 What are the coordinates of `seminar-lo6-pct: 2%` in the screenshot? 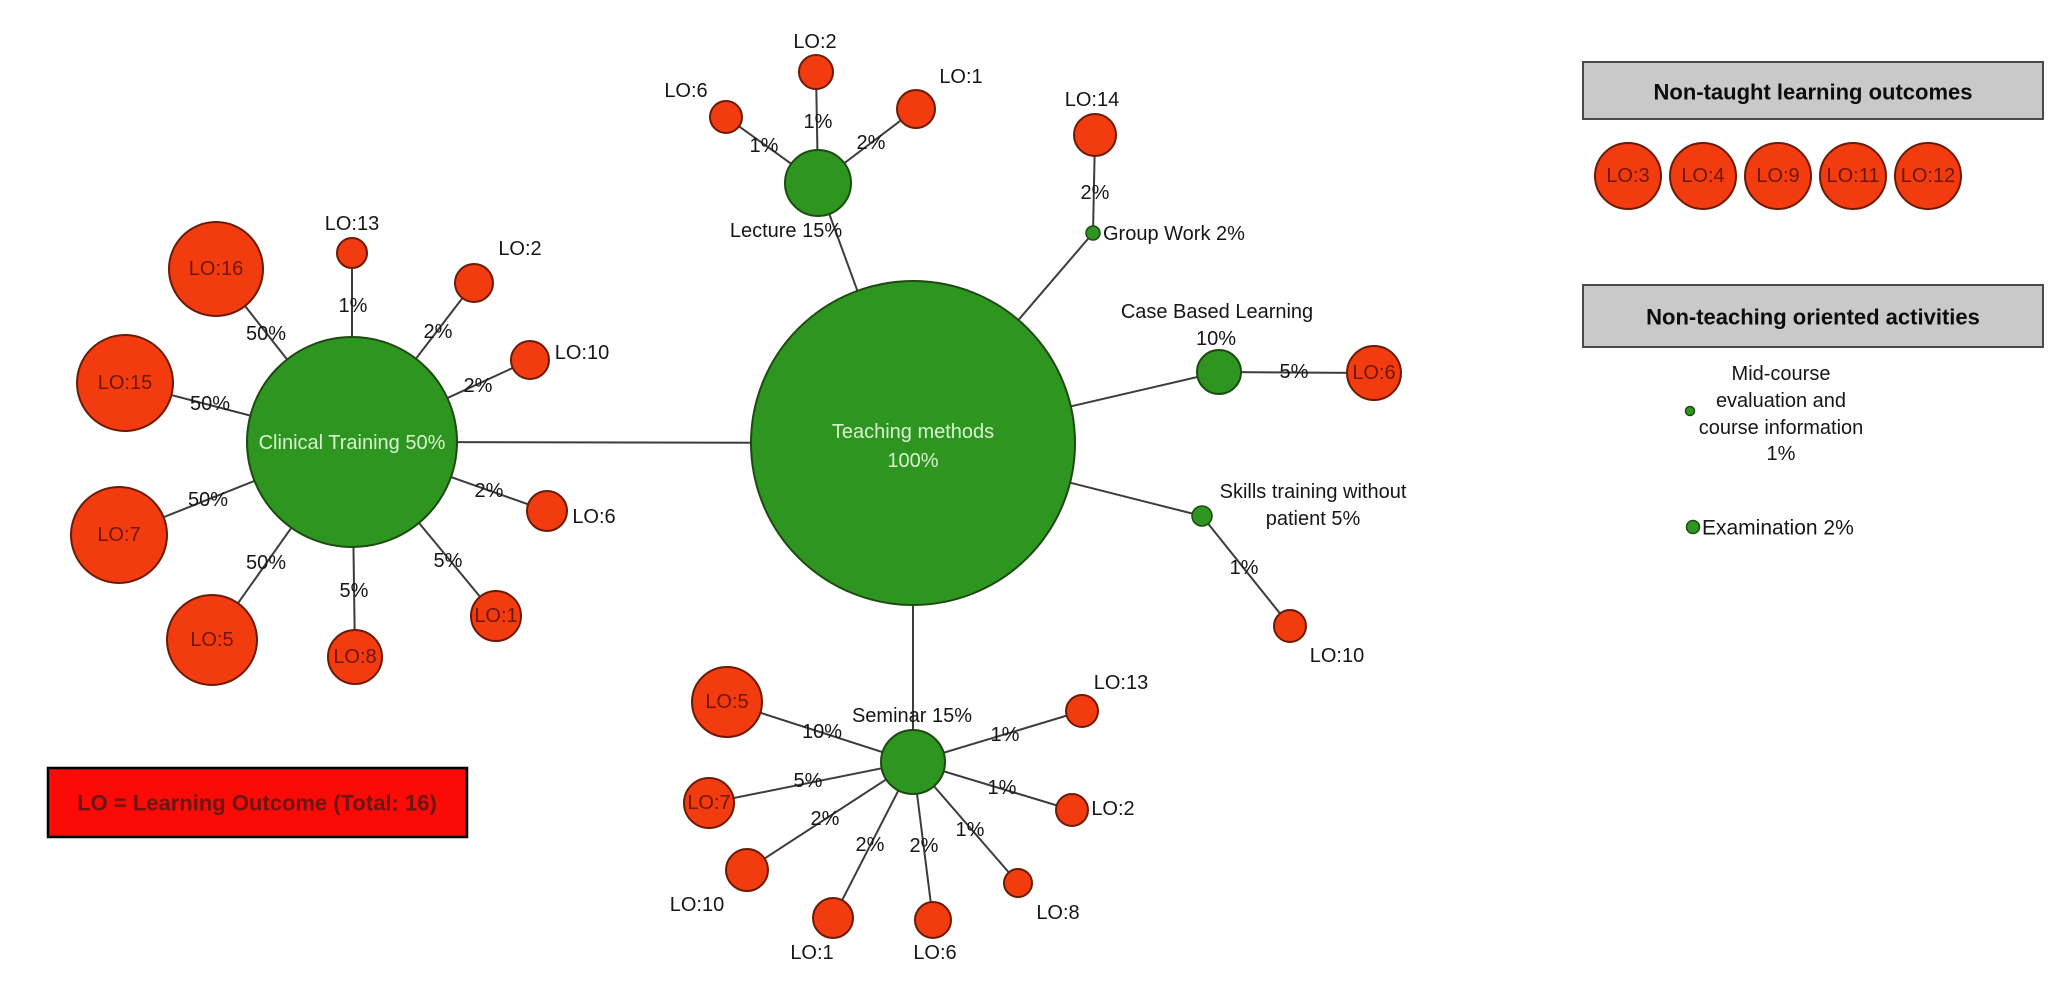 It's located at (924, 846).